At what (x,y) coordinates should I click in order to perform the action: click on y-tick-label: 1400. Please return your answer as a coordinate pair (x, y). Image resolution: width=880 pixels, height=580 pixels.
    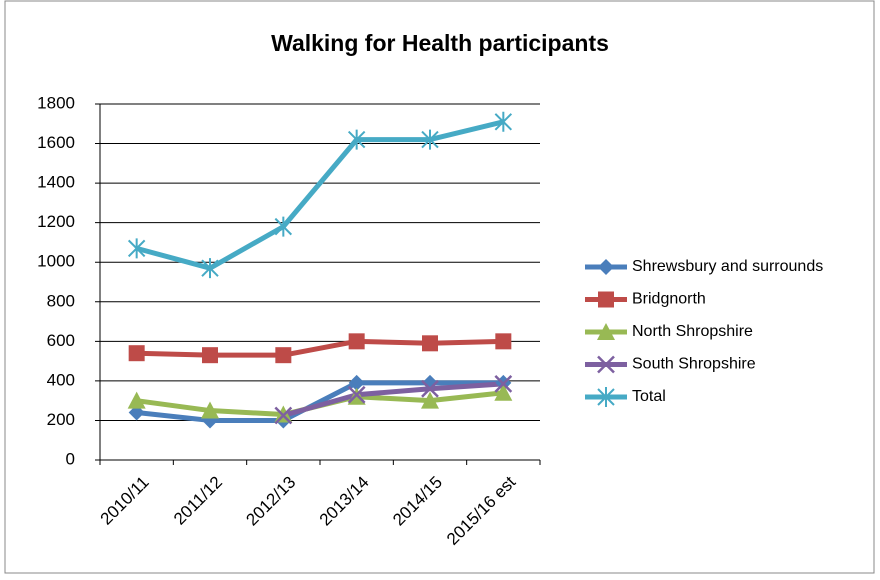
    Looking at the image, I should click on (56, 182).